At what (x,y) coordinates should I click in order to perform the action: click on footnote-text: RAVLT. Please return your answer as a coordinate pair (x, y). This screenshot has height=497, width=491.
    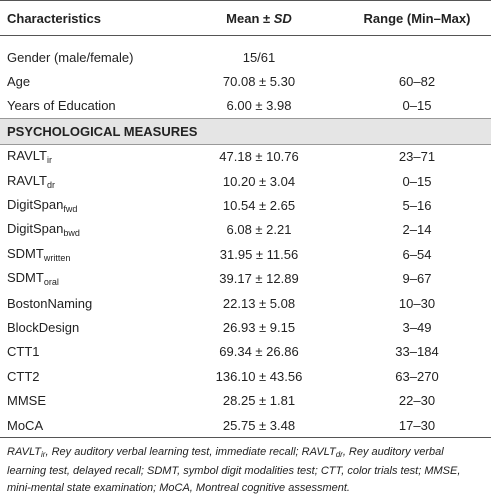
    Looking at the image, I should click on (24, 452).